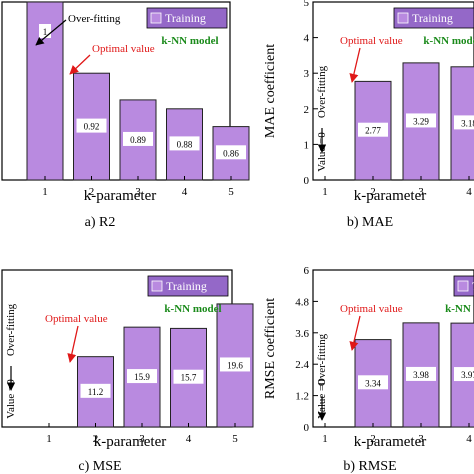 The width and height of the screenshot is (474, 474). Describe the element at coordinates (458, 309) in the screenshot. I see `model-label: k-NN` at that location.